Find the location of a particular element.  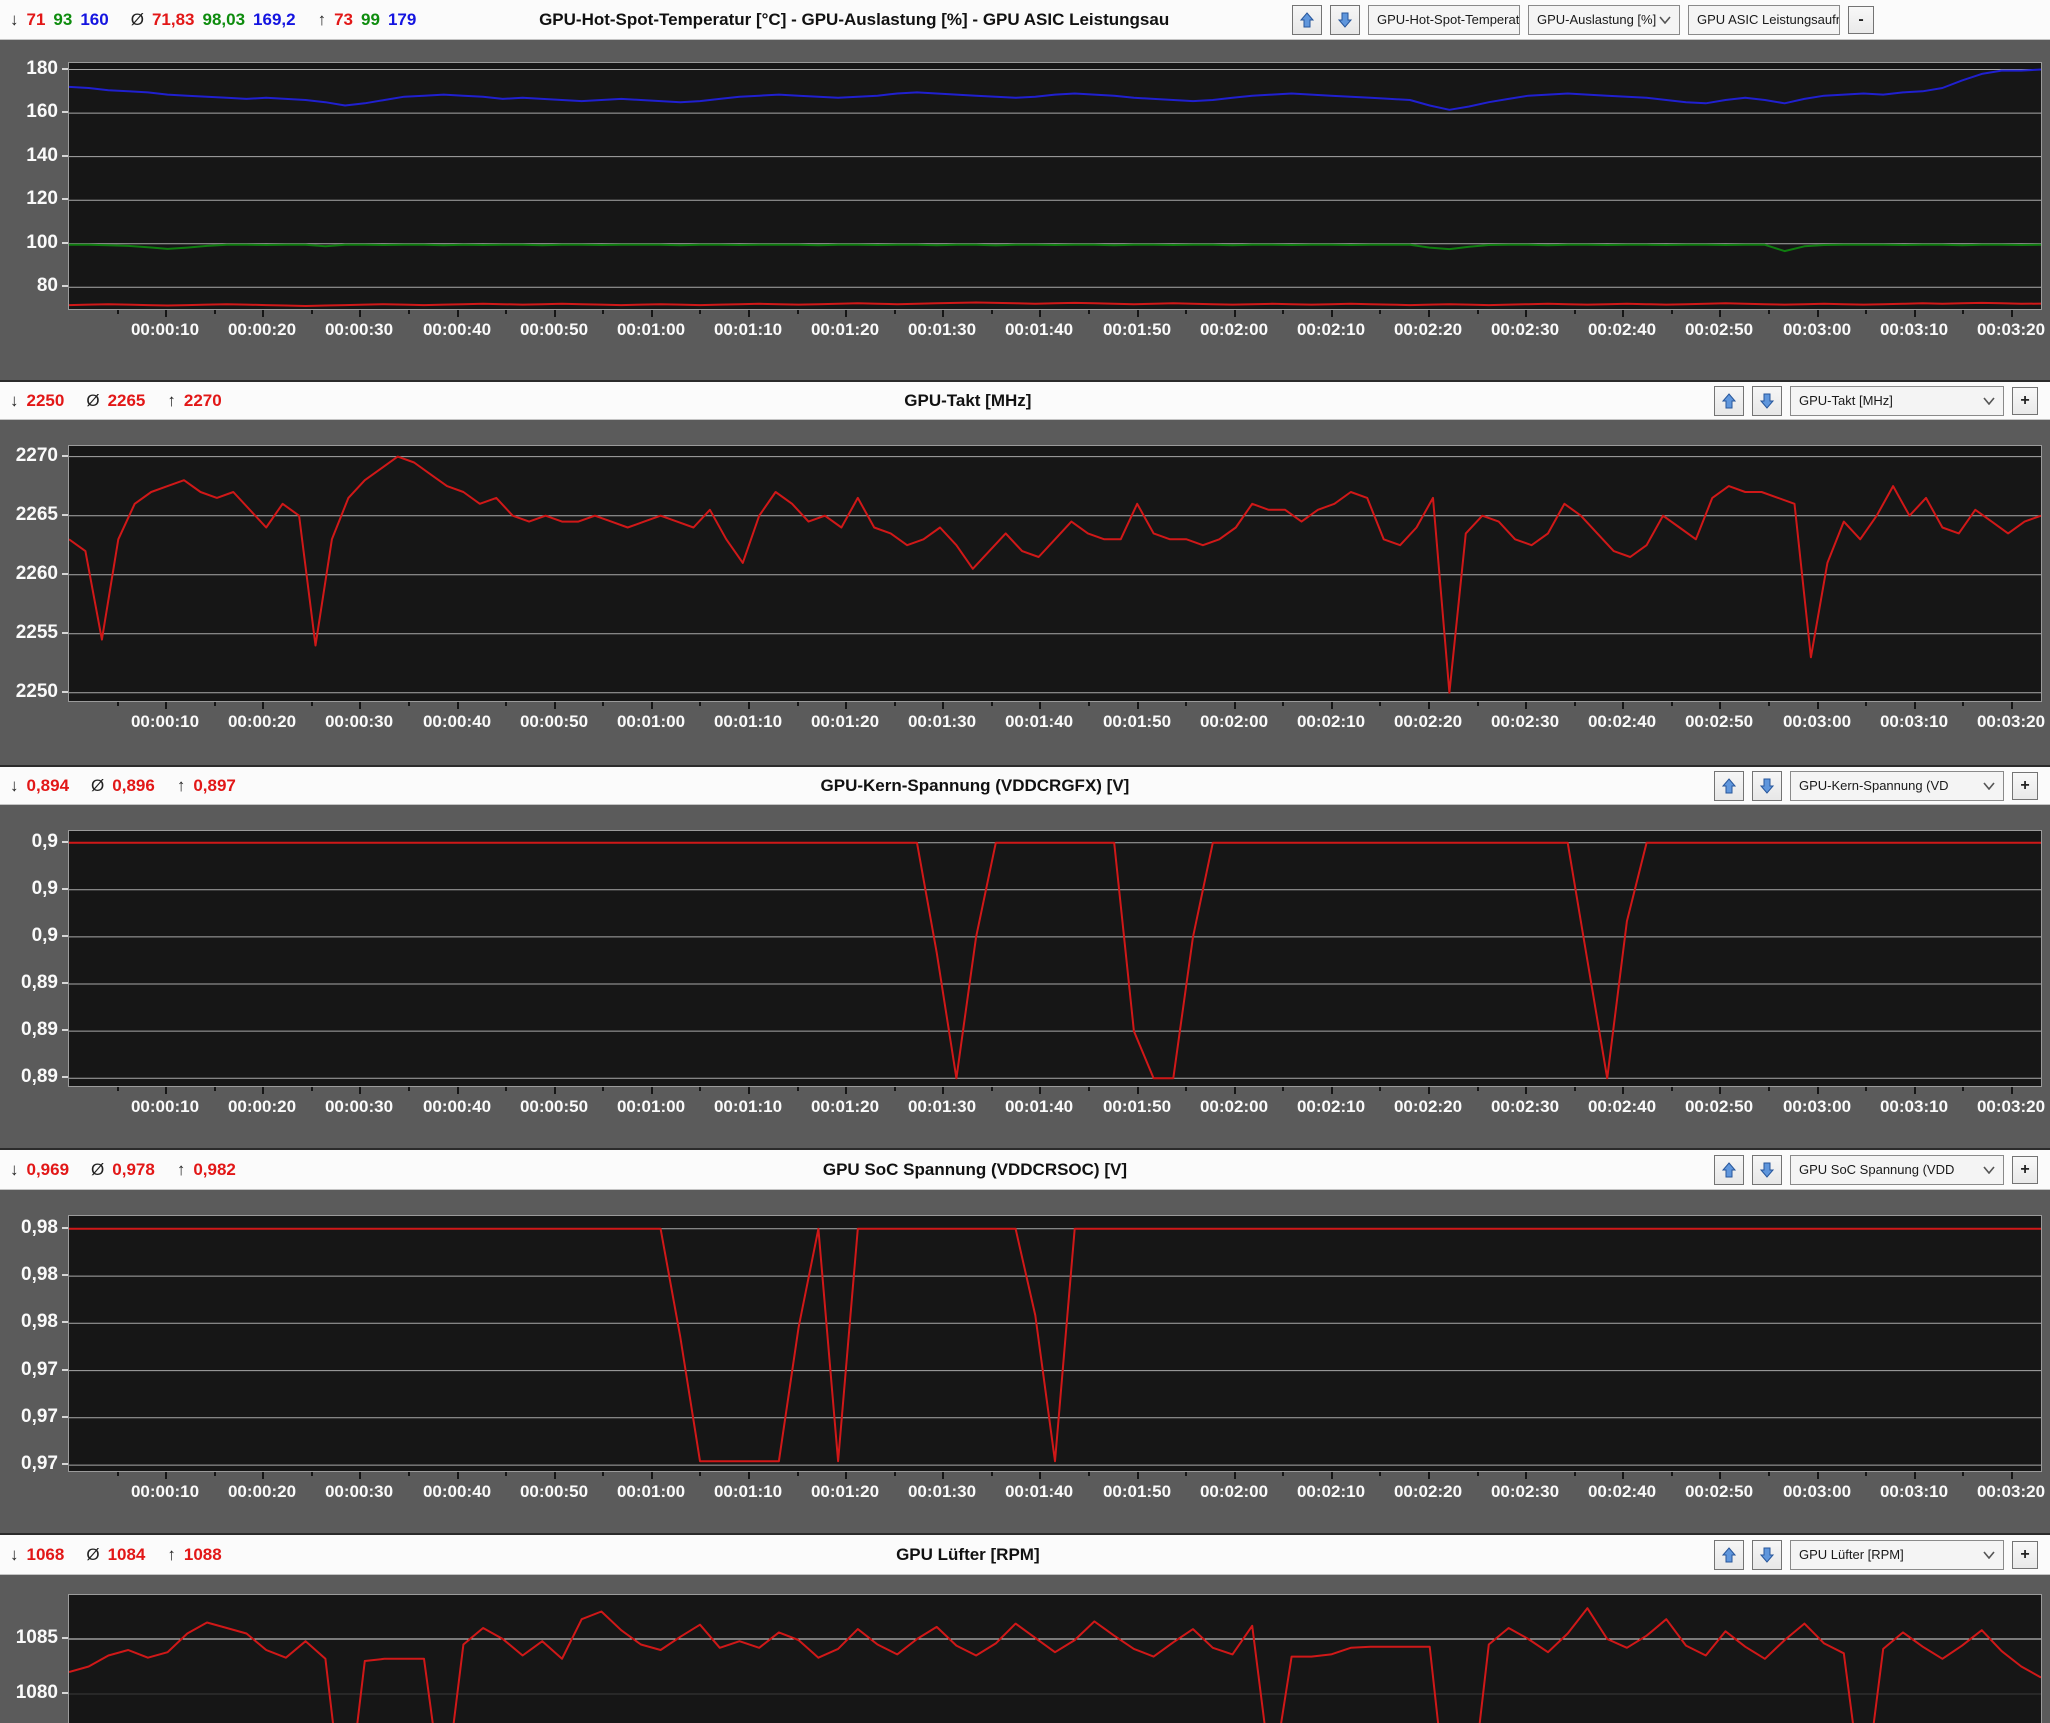

y-axis-label: 140 is located at coordinates (42, 155).